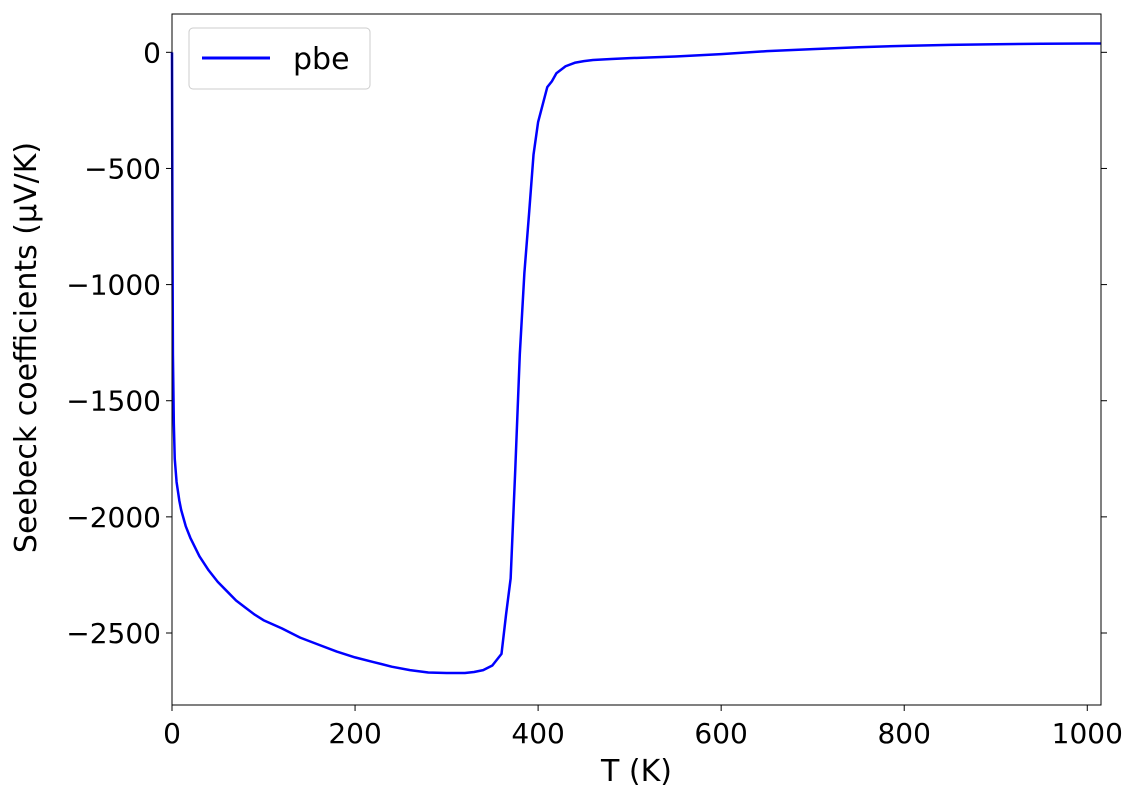 The height and width of the screenshot is (797, 1139). I want to click on x-tick-label: 400, so click(537, 733).